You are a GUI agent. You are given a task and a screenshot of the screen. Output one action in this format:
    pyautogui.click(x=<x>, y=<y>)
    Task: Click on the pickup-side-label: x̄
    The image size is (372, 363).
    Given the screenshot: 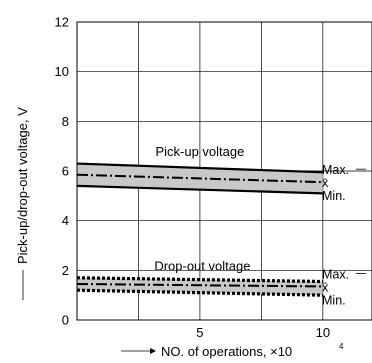 What is the action you would take?
    pyautogui.click(x=325, y=183)
    